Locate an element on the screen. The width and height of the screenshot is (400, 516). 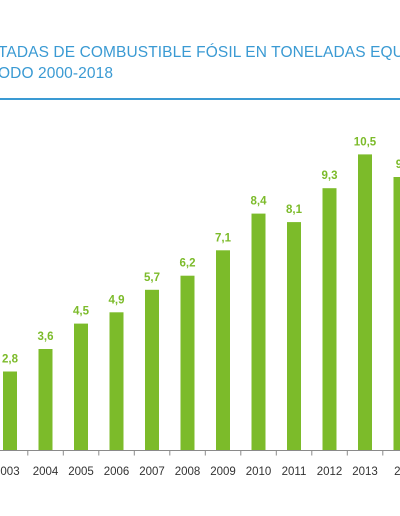
bar-2010 is located at coordinates (258, 332).